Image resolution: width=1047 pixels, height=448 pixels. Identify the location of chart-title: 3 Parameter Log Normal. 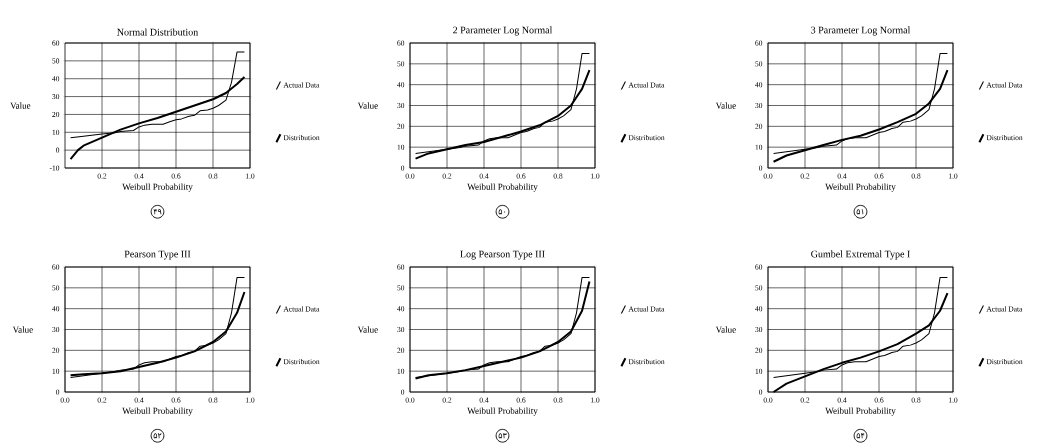
(861, 31).